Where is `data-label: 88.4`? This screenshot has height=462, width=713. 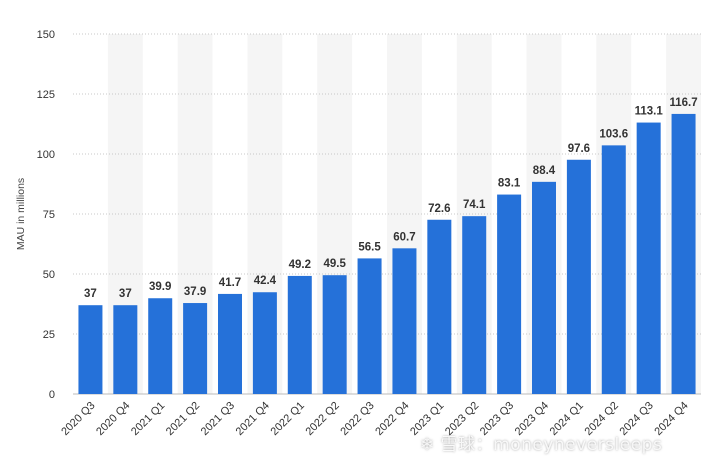
data-label: 88.4 is located at coordinates (544, 171).